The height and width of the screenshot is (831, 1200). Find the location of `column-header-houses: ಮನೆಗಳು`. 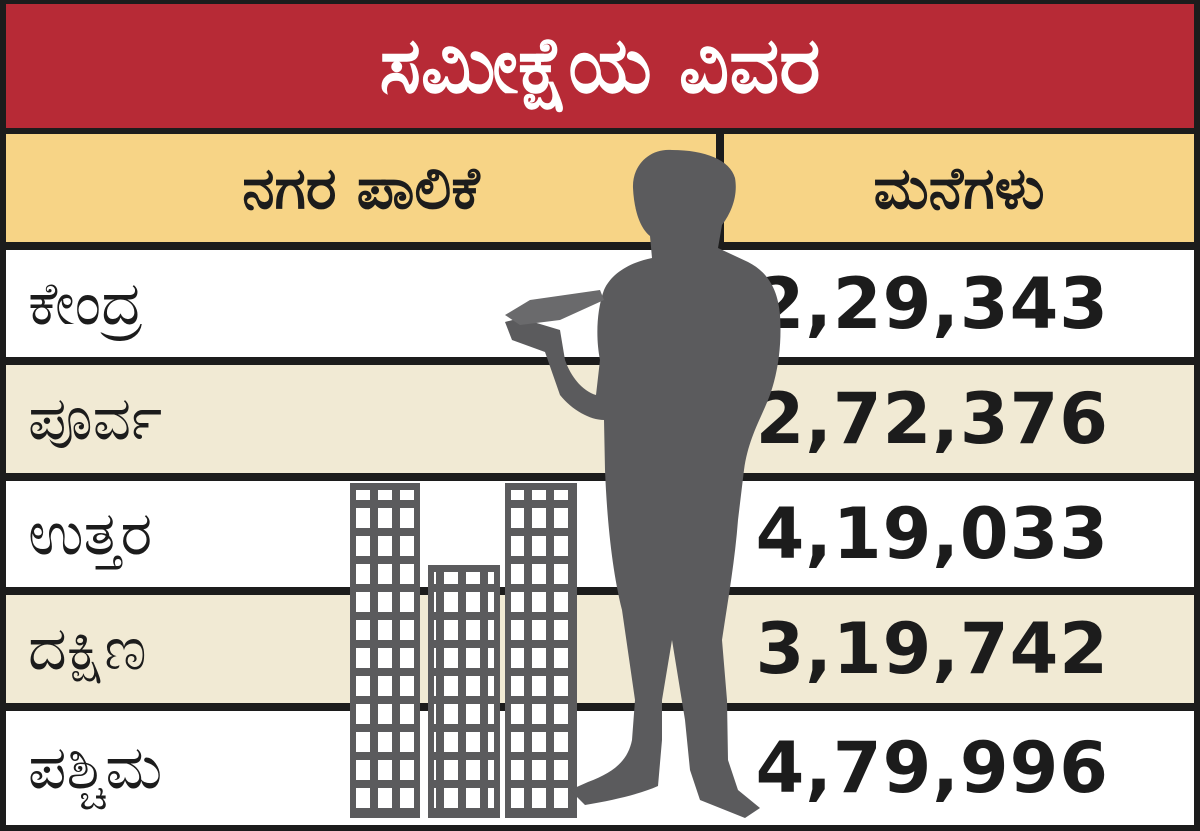

column-header-houses: ಮನೆಗಳು is located at coordinates (959, 187).